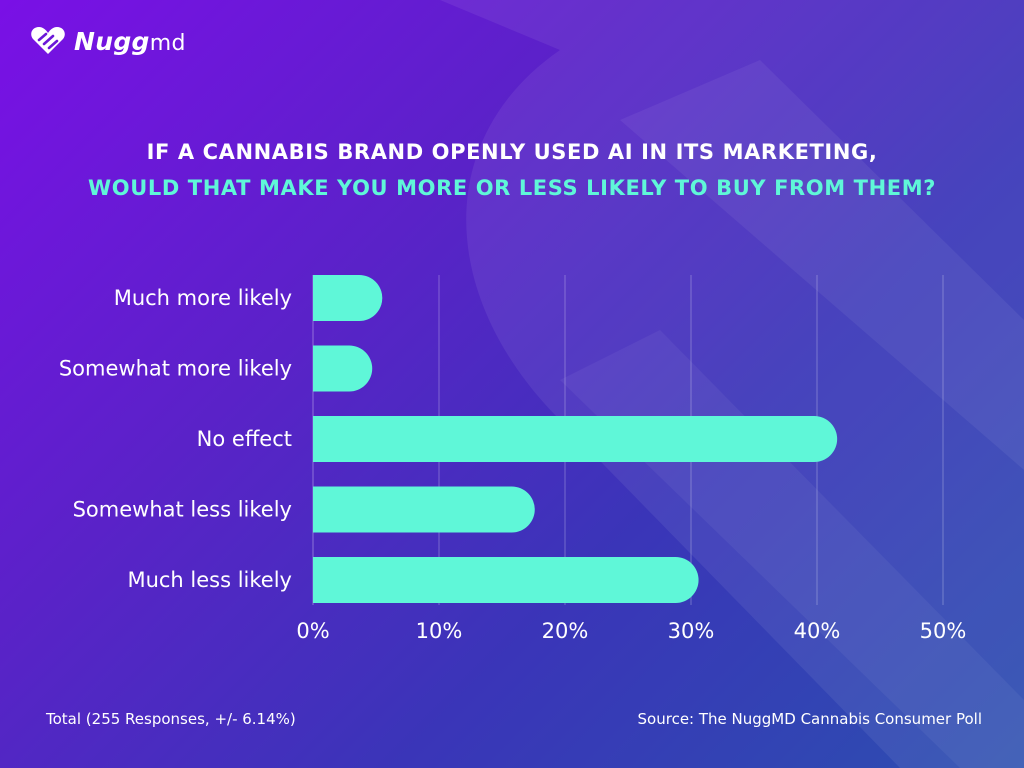  Describe the element at coordinates (175, 369) in the screenshot. I see `category-label: Somewhat more likely` at that location.